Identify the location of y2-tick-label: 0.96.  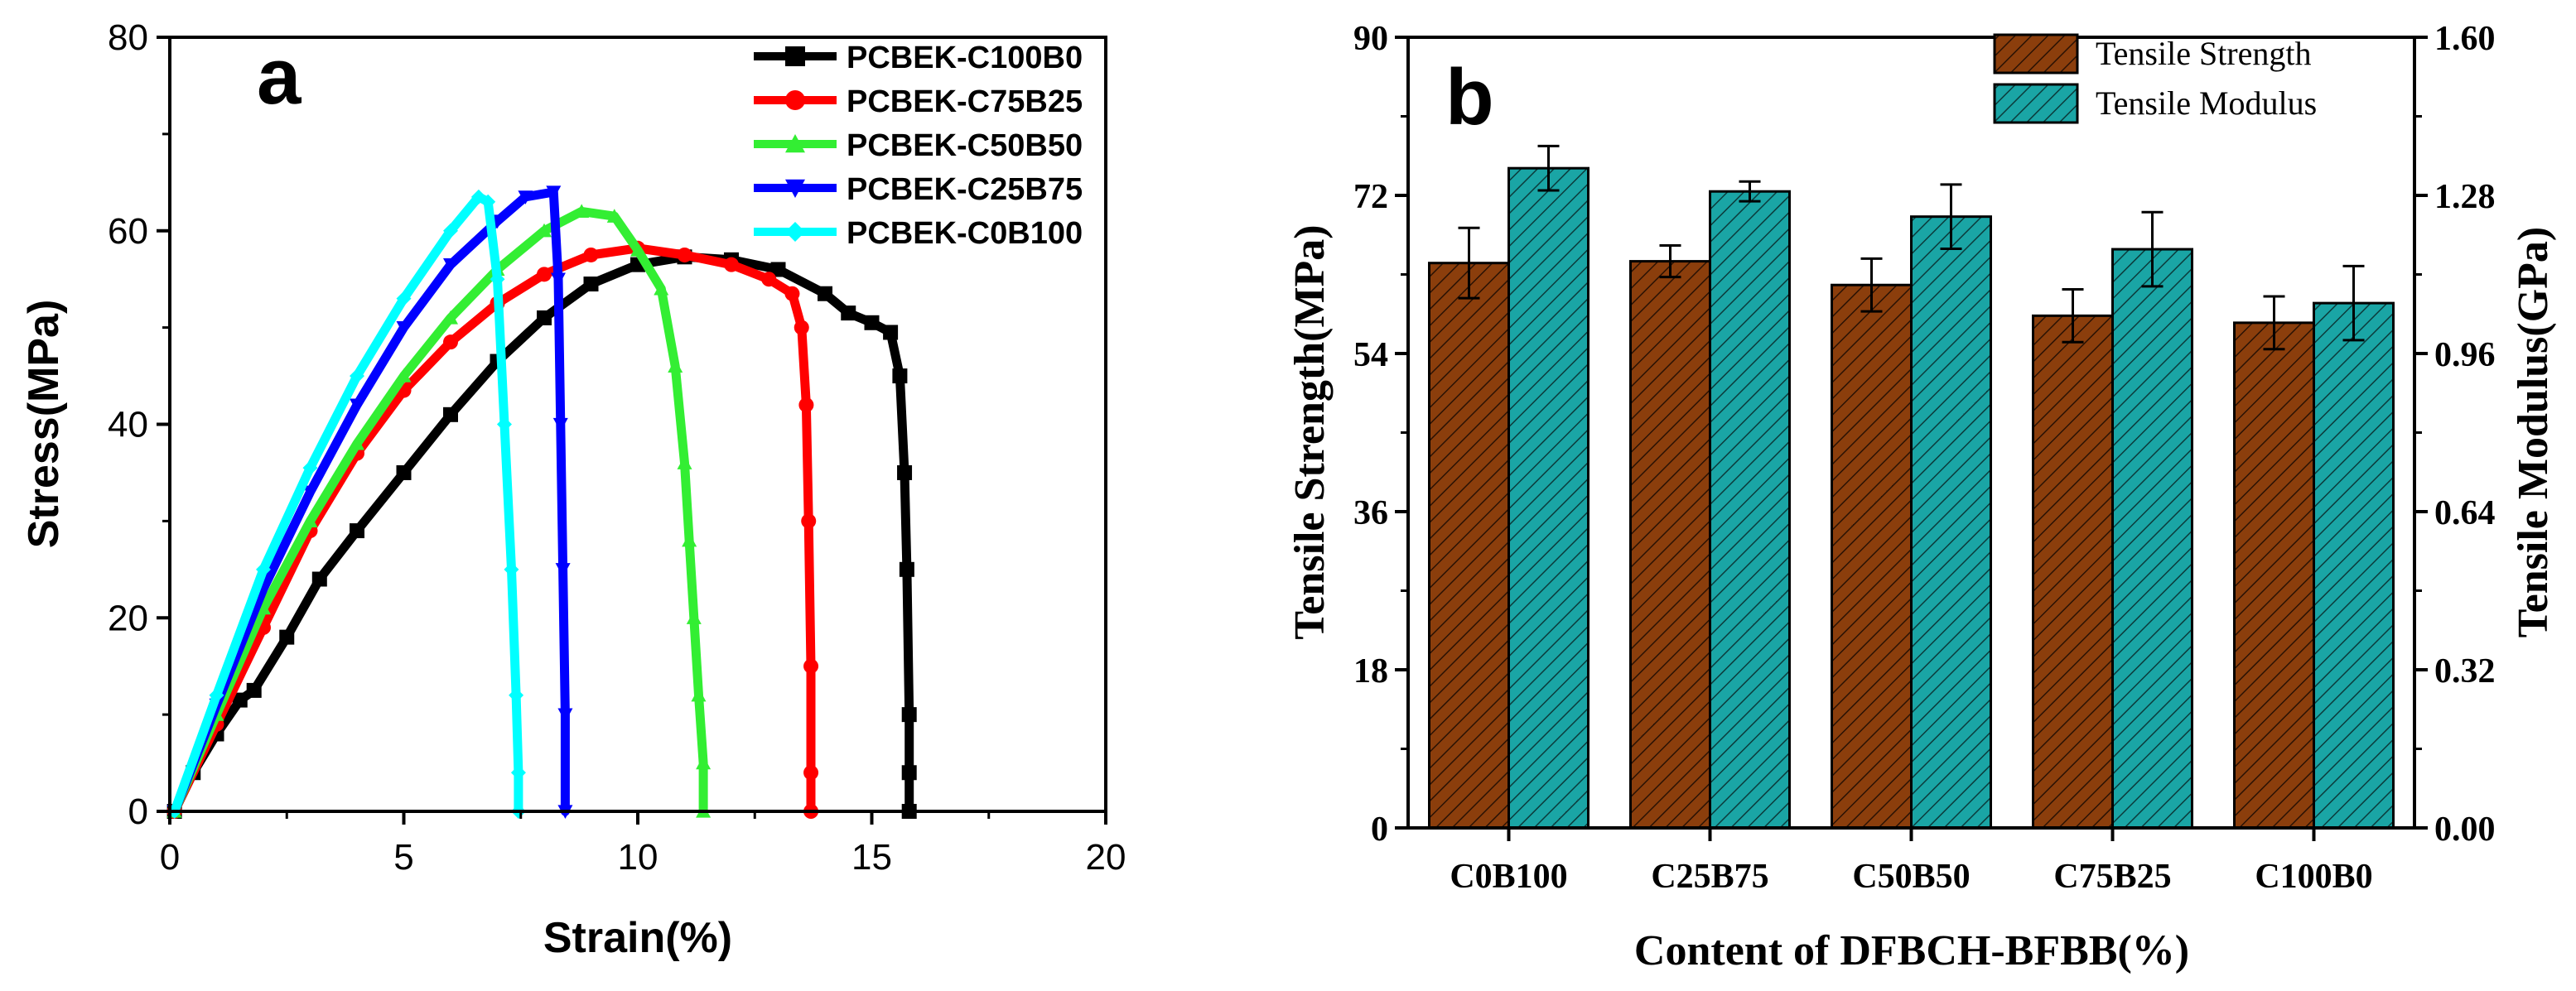
(2465, 355).